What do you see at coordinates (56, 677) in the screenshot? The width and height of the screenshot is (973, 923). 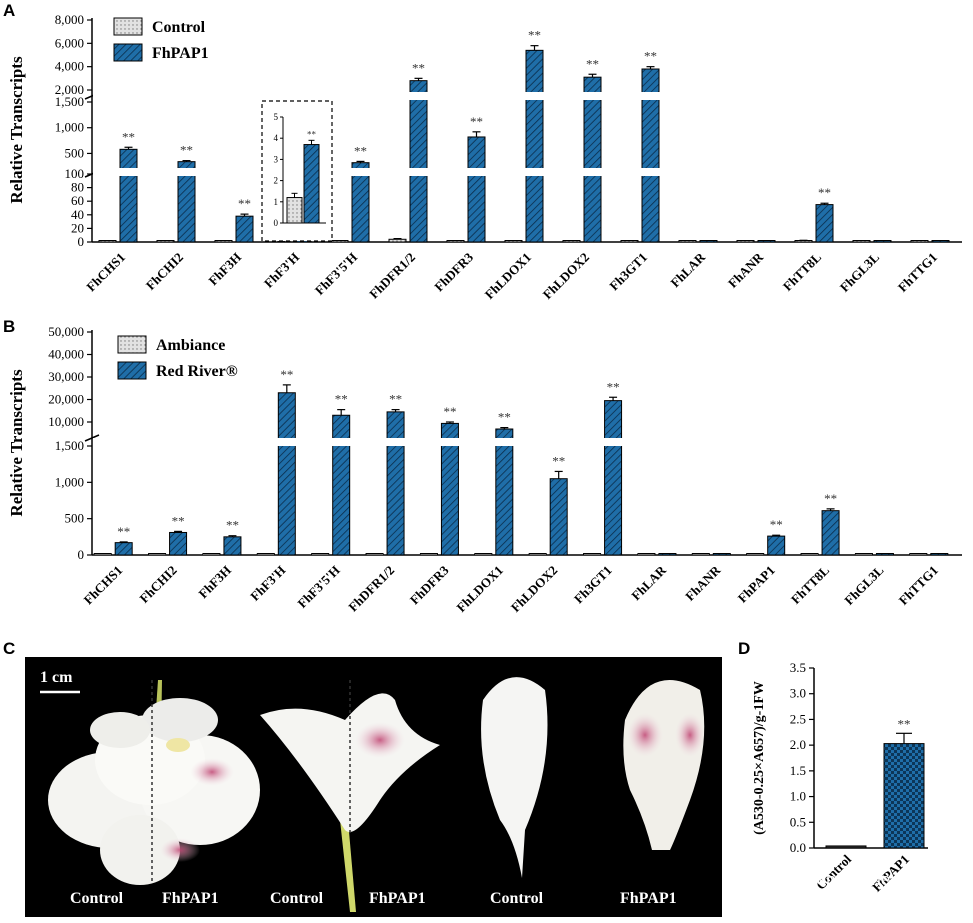 I see `scale-label: 1 cm` at bounding box center [56, 677].